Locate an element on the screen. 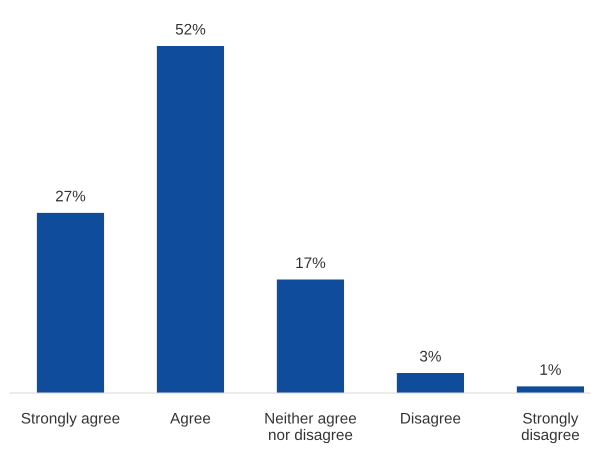 This screenshot has height=471, width=600. data-label: 17% is located at coordinates (311, 262).